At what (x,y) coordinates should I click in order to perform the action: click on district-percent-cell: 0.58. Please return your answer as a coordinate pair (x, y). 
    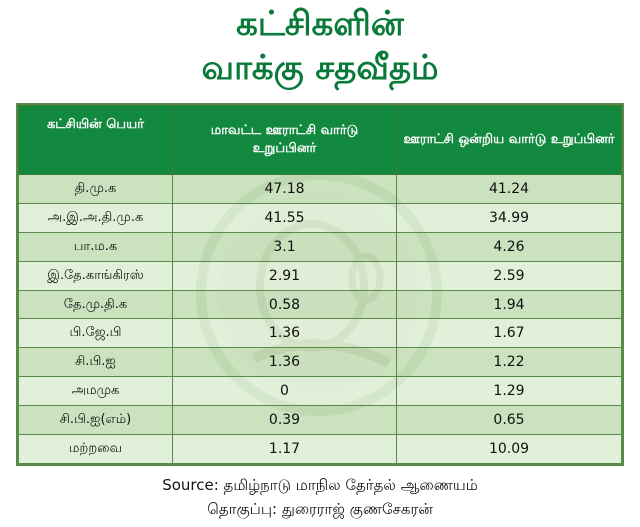
    Looking at the image, I should click on (284, 304).